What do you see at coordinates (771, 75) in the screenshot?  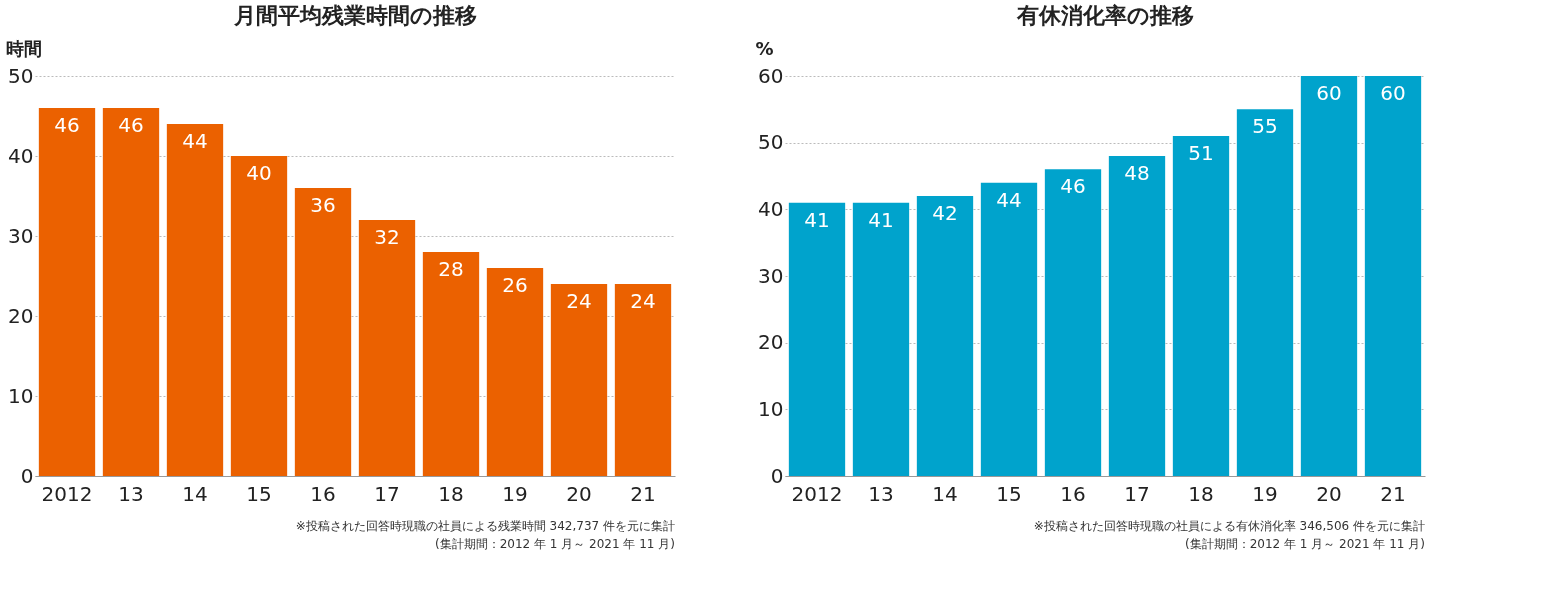 I see `y-tick-label: 60` at bounding box center [771, 75].